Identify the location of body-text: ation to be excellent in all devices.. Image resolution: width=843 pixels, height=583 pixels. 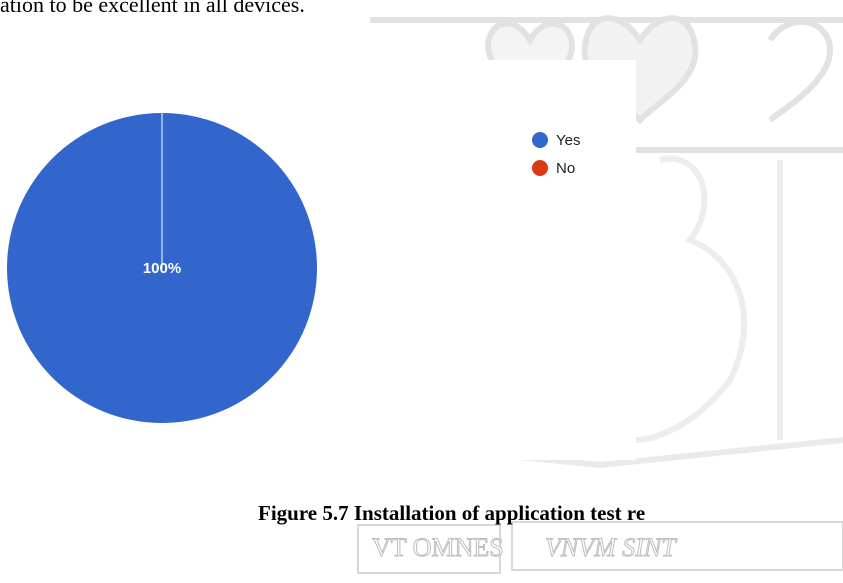
(152, 8).